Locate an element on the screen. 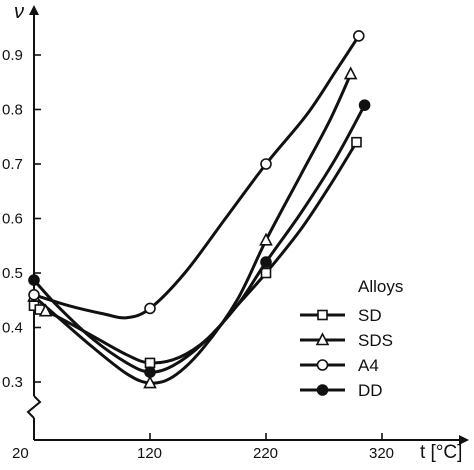 The image size is (474, 470). legend-item-dd: DD is located at coordinates (341, 390).